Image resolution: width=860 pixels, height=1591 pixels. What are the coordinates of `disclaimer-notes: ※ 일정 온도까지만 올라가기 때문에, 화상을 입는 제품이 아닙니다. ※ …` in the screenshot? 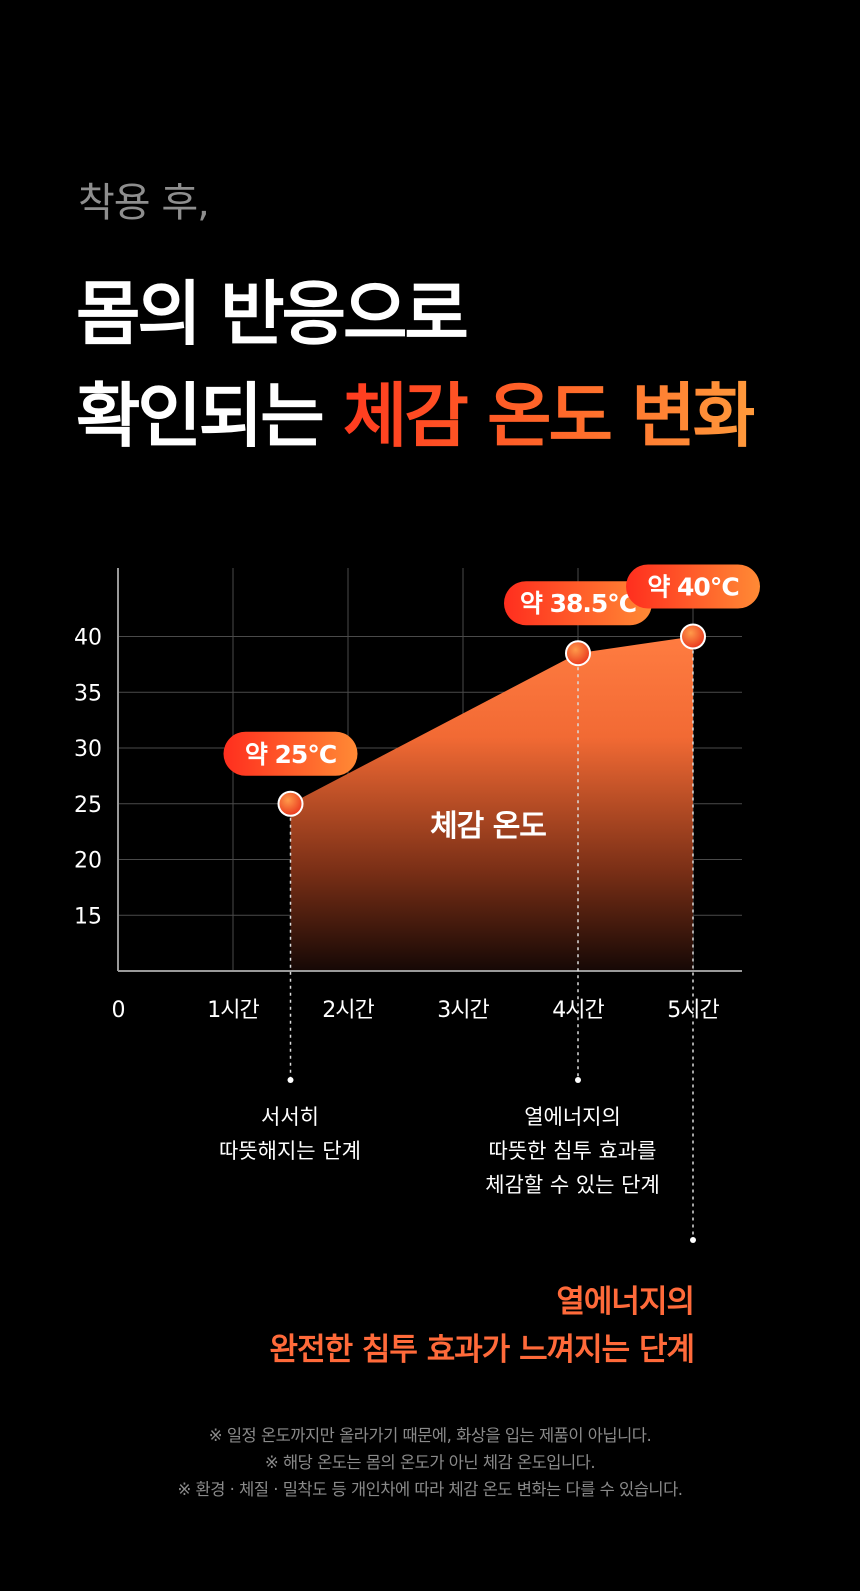 It's located at (430, 1462).